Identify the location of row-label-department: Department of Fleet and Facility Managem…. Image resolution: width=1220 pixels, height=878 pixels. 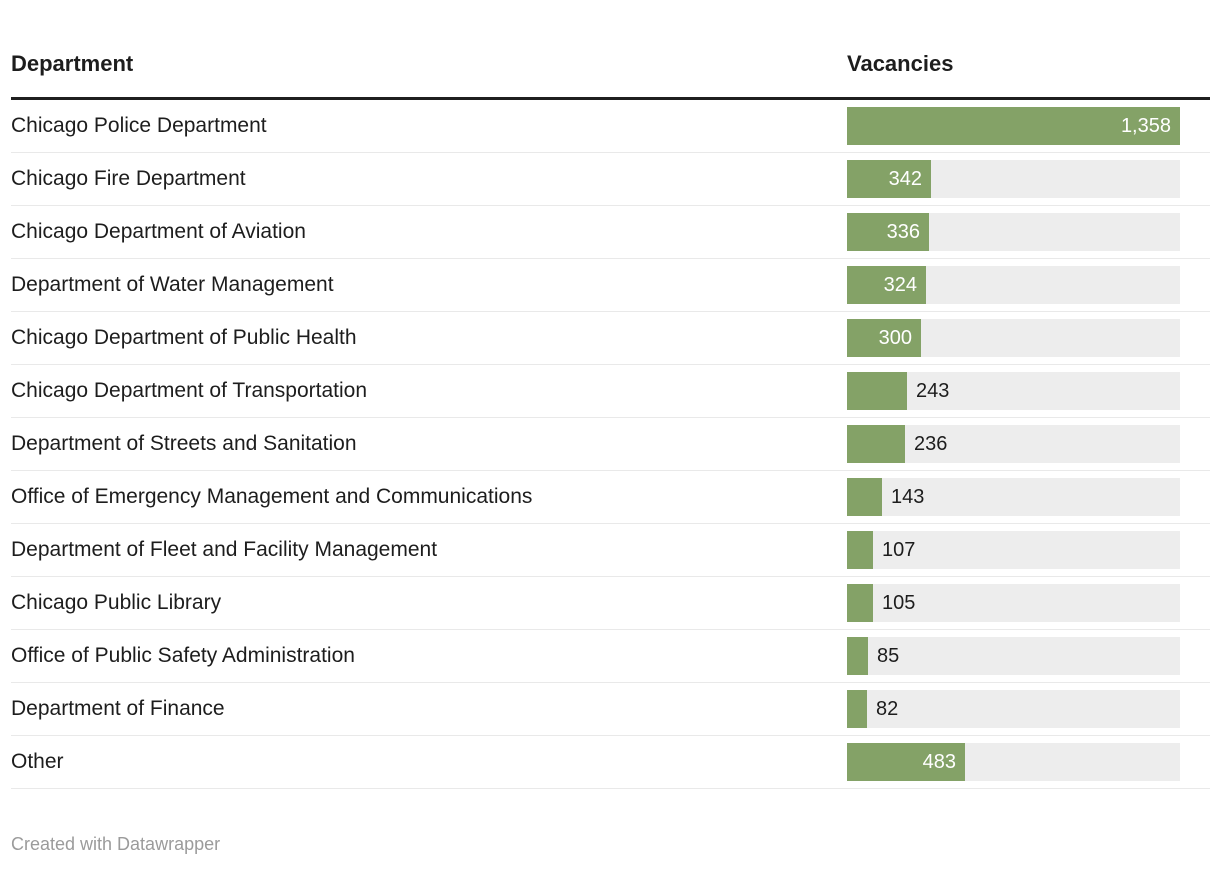
(224, 549).